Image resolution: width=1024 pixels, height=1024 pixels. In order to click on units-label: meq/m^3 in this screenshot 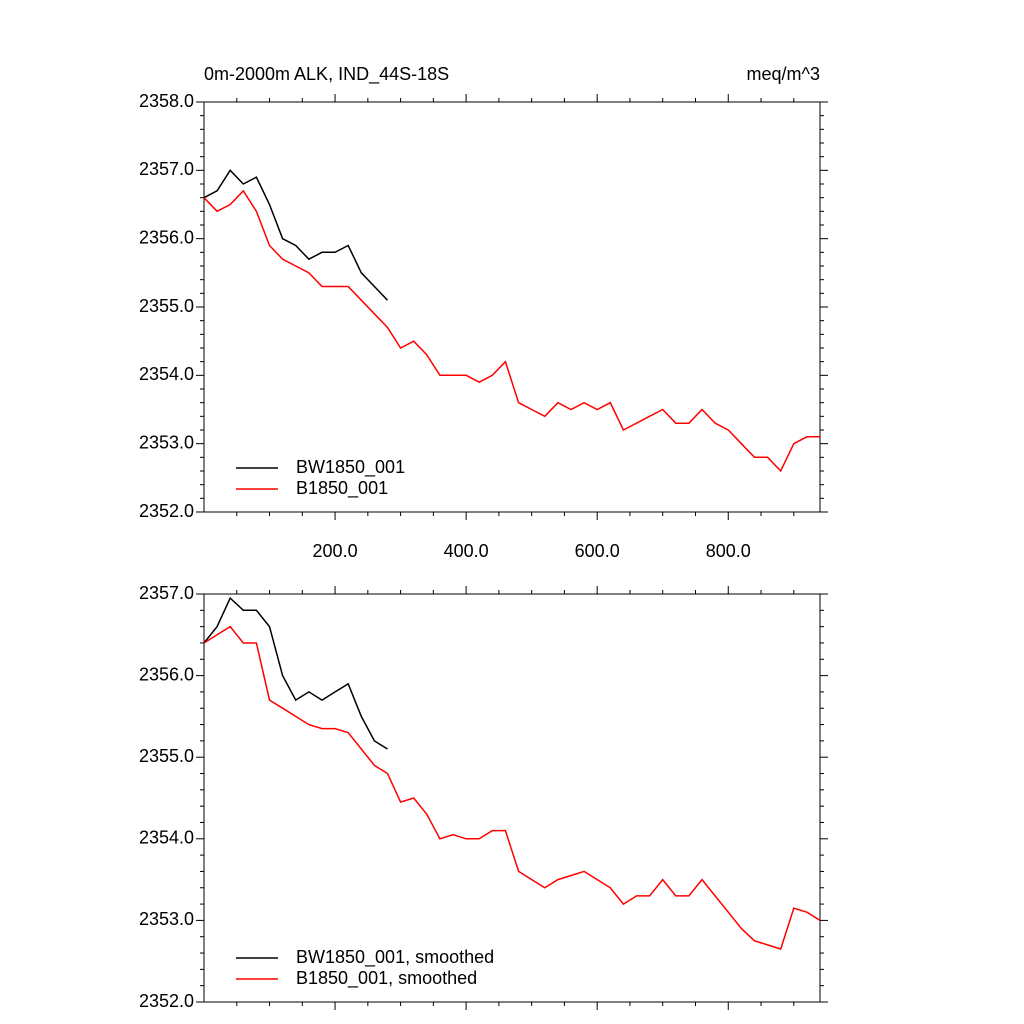, I will do `click(783, 74)`.